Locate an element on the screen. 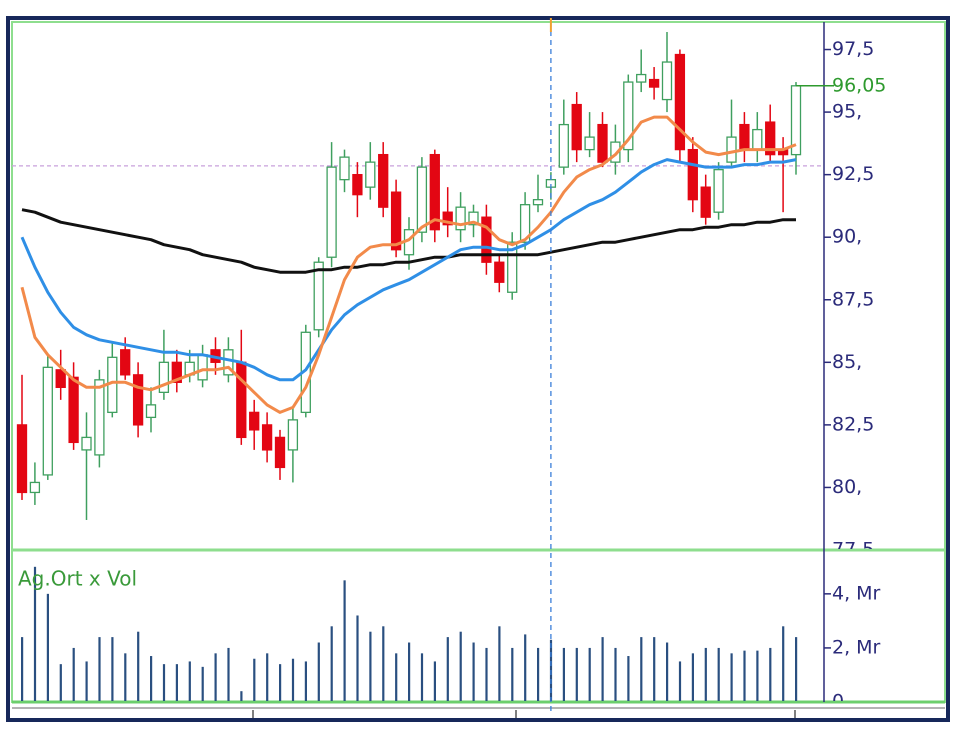 The height and width of the screenshot is (730, 960). moving-average-line is located at coordinates (408, 241).